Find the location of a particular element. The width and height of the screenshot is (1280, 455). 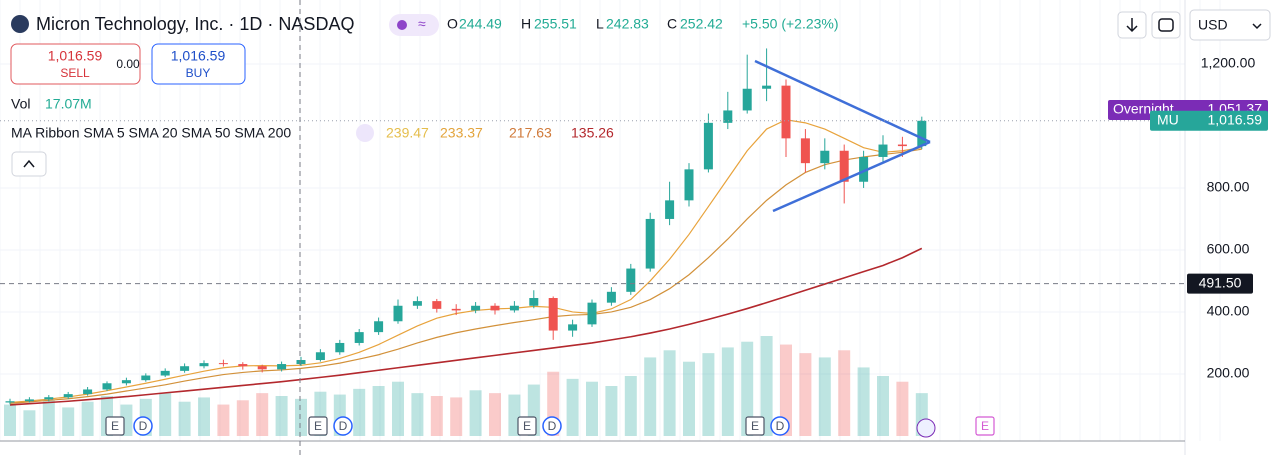

ma-value: 135.26 is located at coordinates (592, 133).